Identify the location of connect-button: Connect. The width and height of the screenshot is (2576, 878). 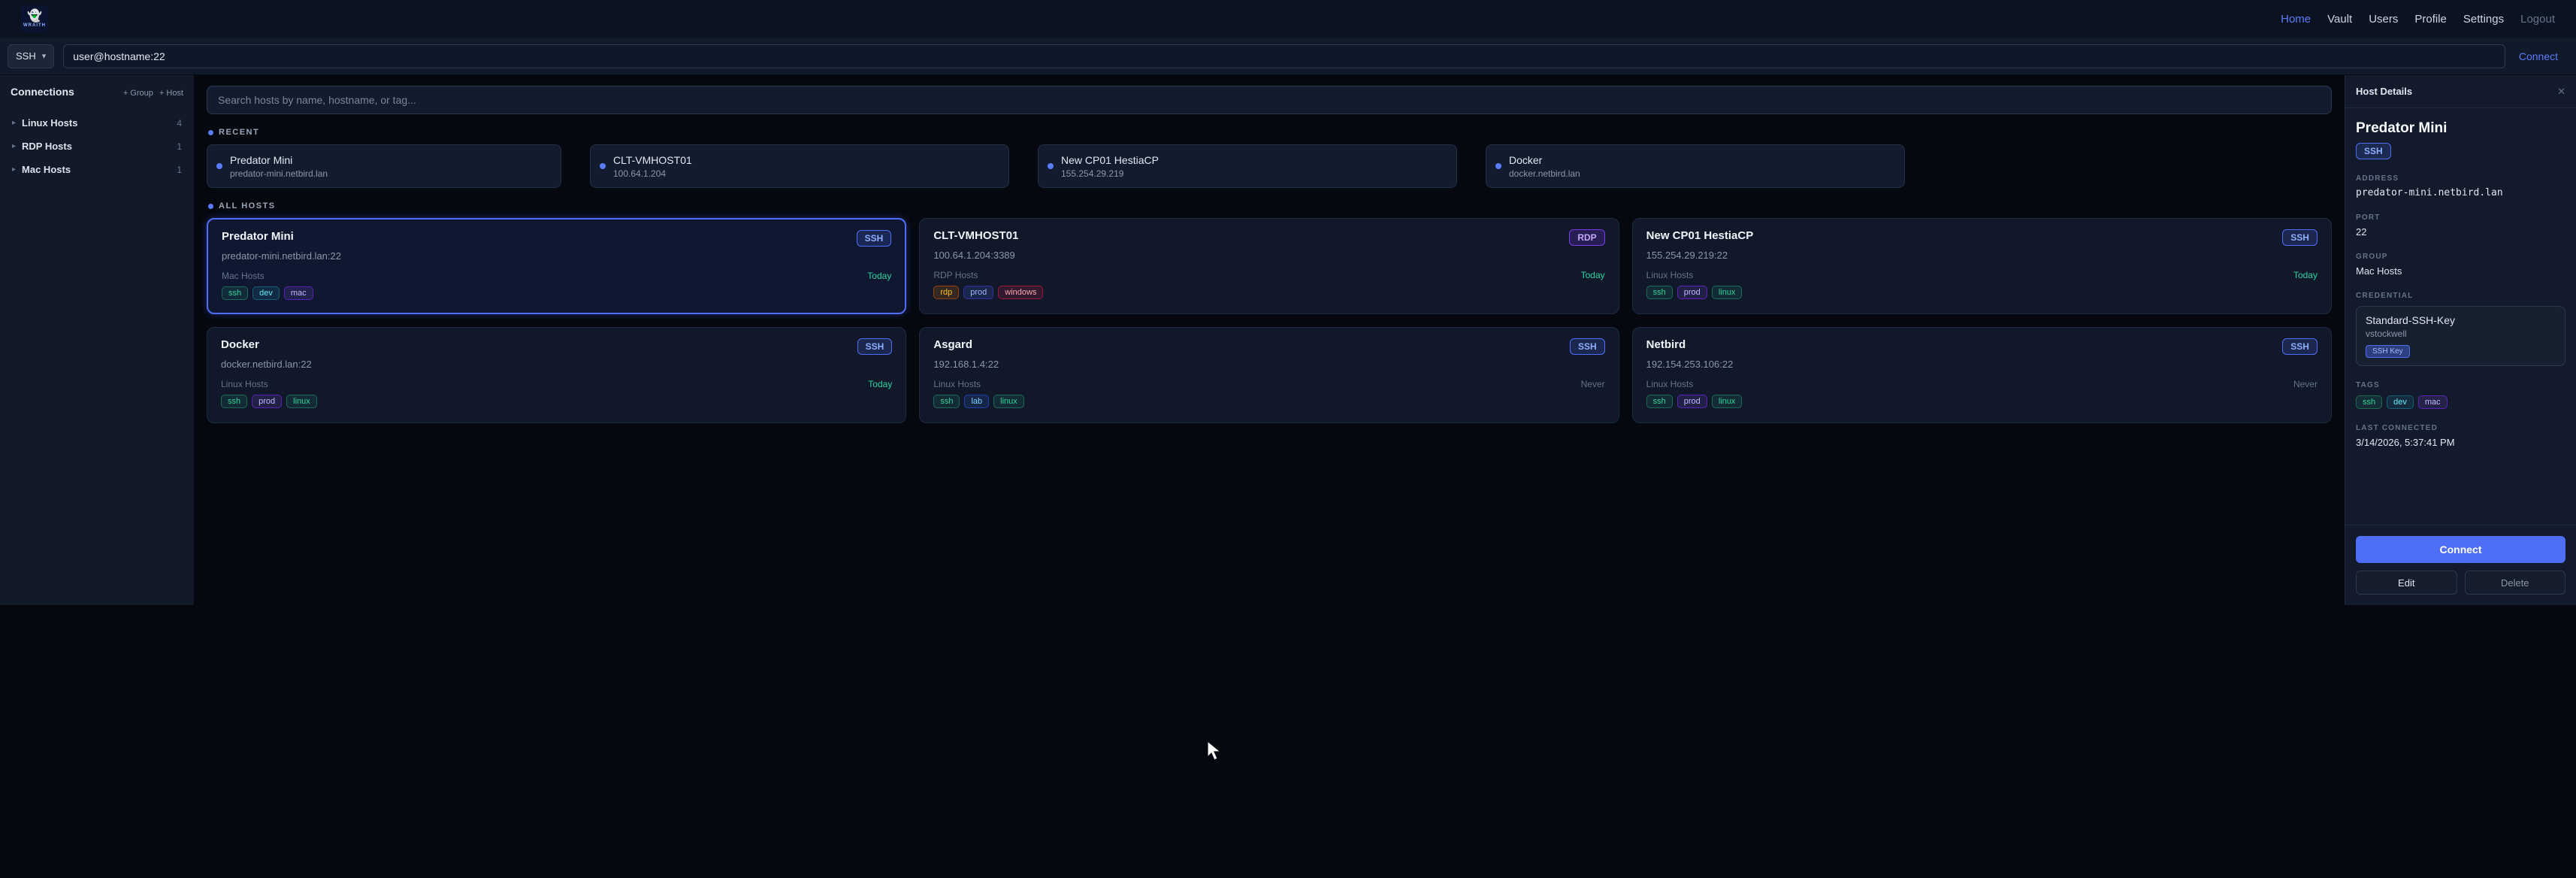
(2461, 549).